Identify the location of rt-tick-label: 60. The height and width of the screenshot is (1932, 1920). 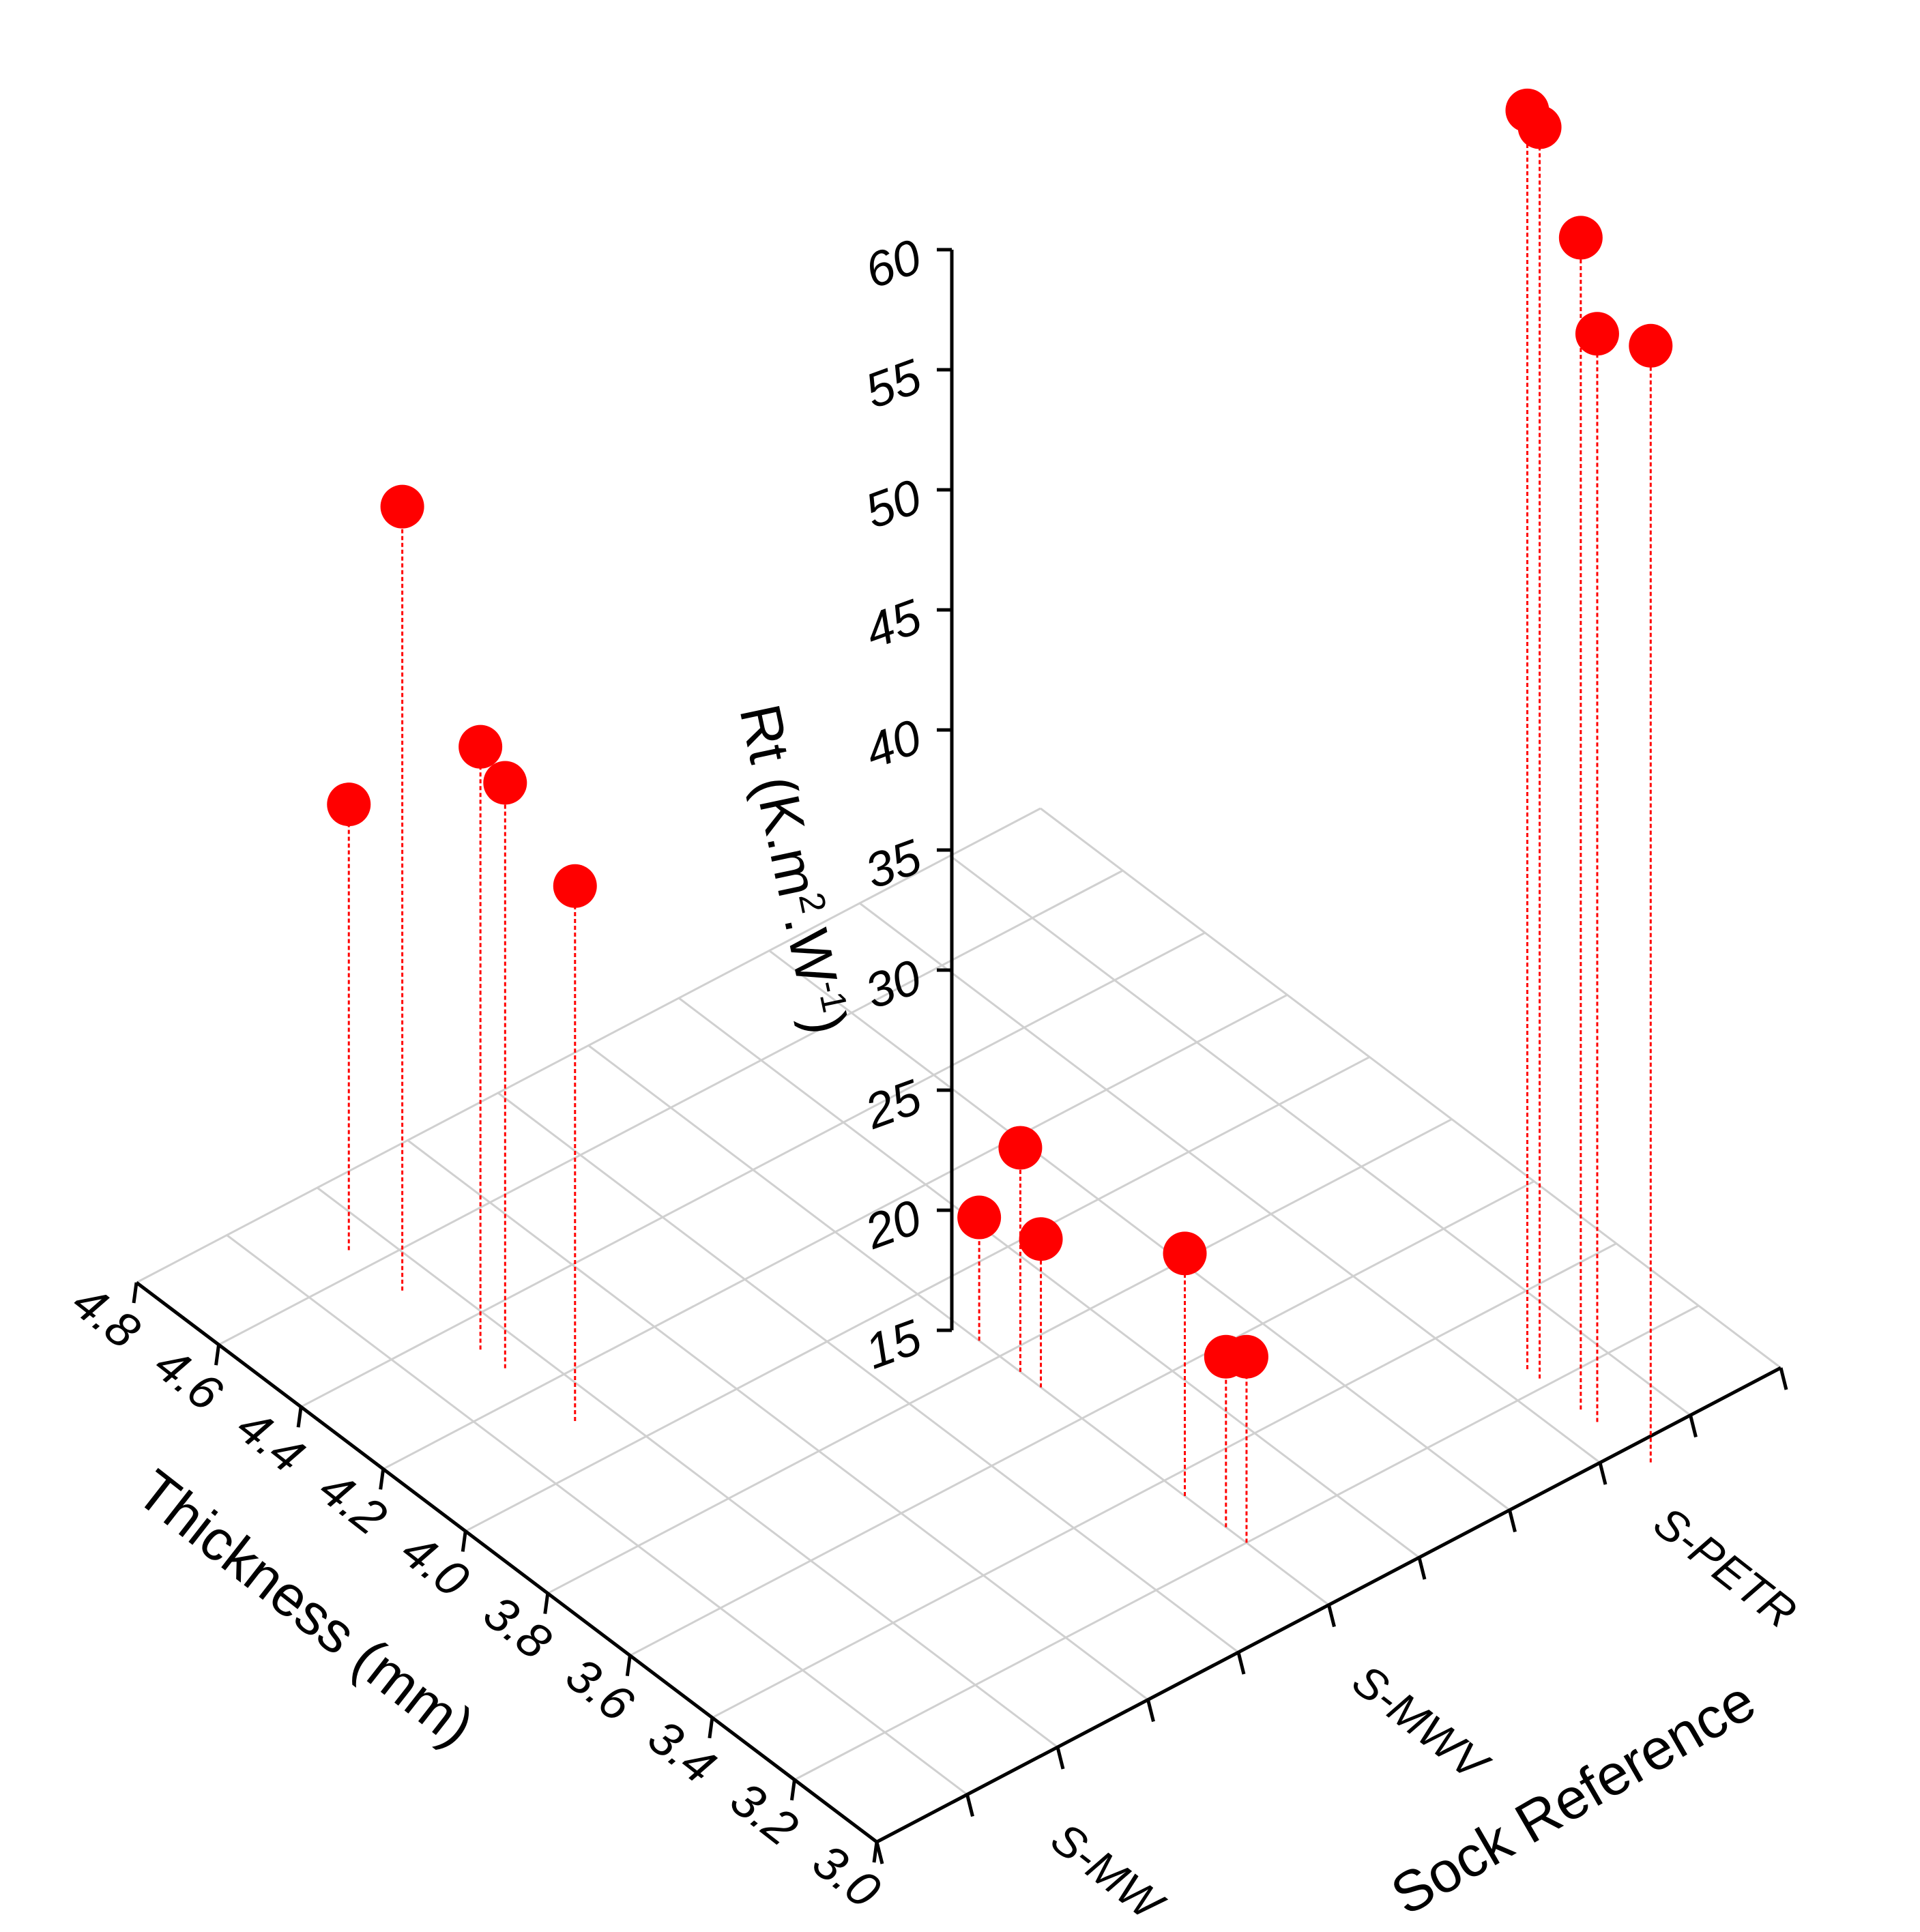
(893, 264).